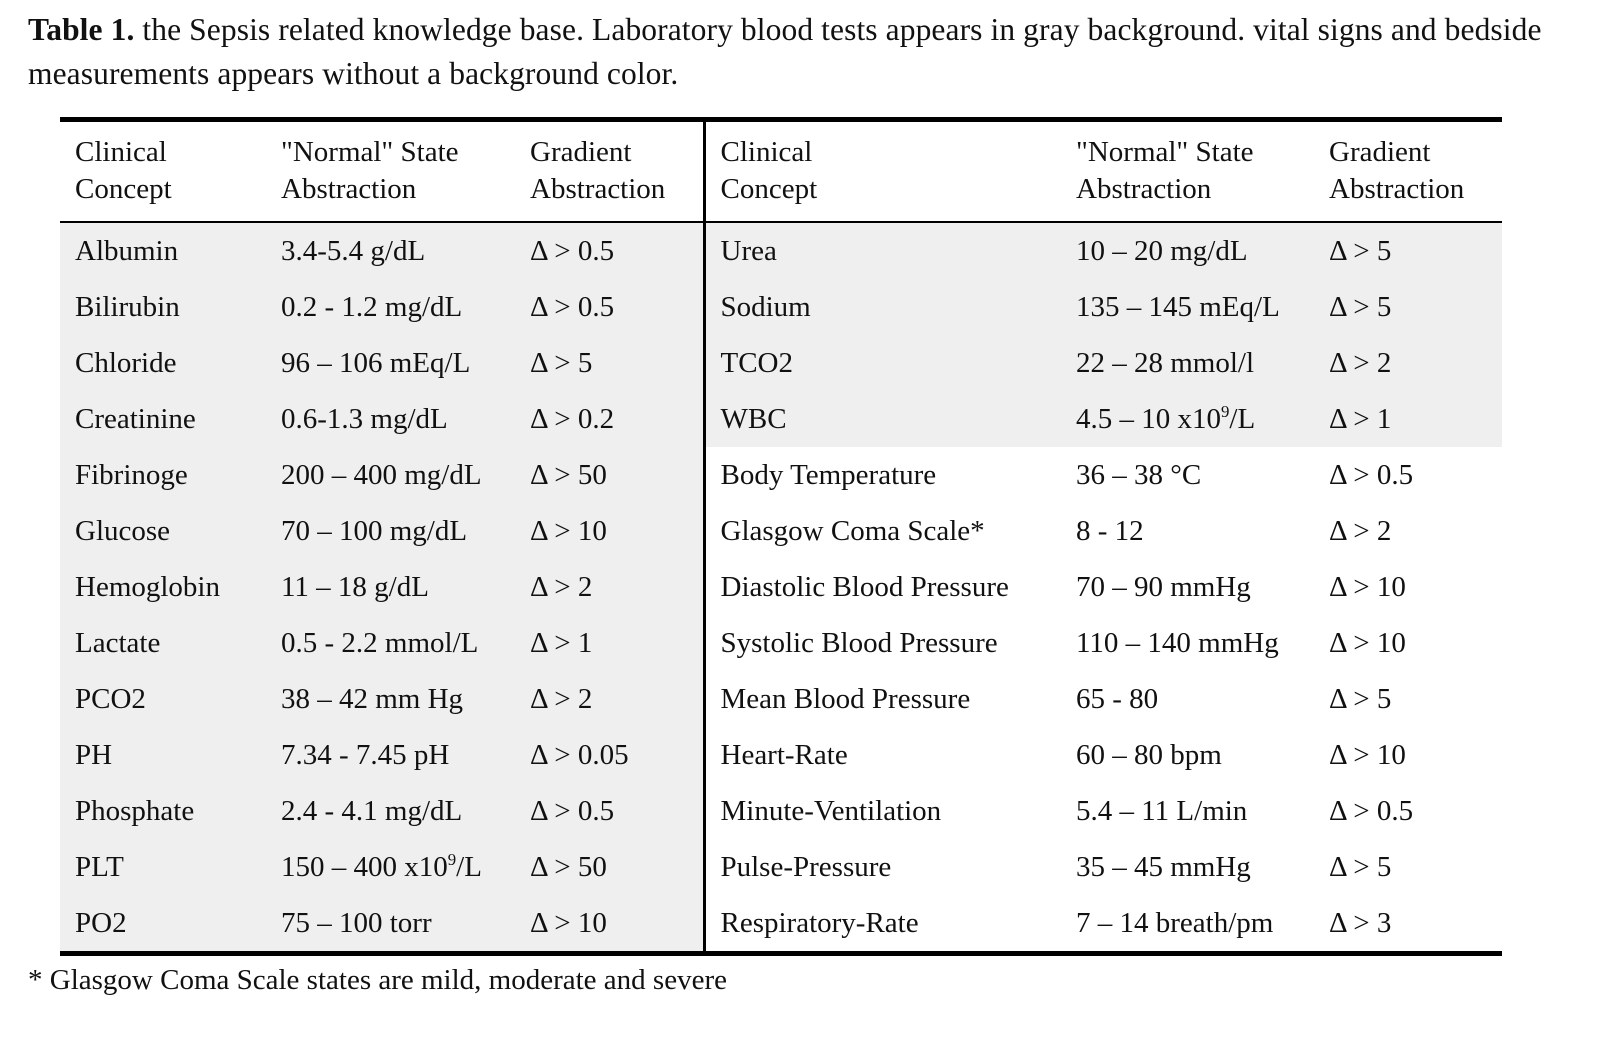 The width and height of the screenshot is (1616, 1052). I want to click on right-concept-cell: Sodium, so click(881, 307).